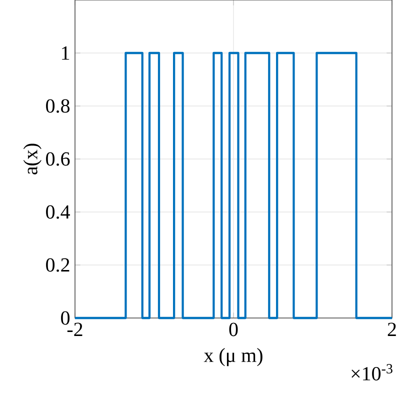 The width and height of the screenshot is (399, 396). I want to click on y-tick-label: 0.6, so click(58, 159).